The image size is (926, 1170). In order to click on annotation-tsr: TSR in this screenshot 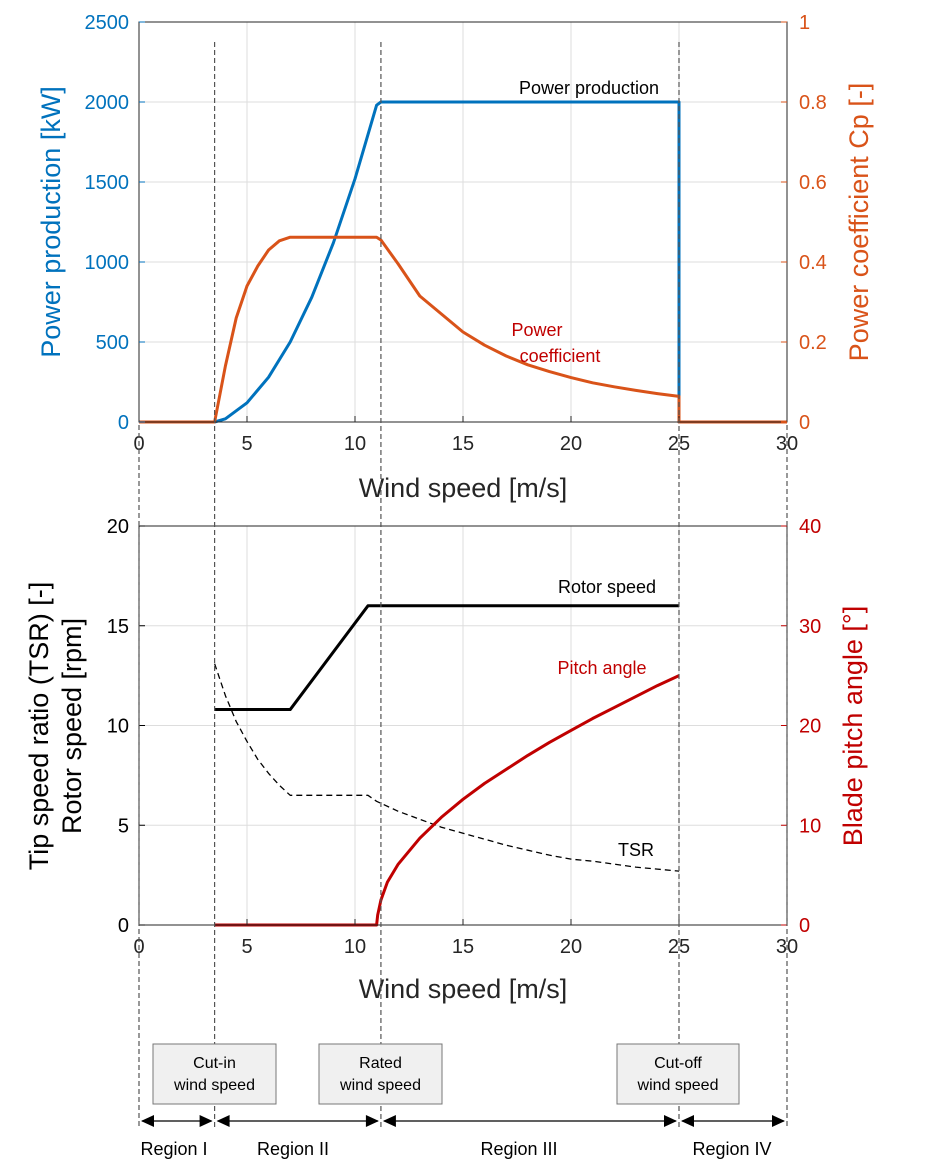, I will do `click(636, 850)`.